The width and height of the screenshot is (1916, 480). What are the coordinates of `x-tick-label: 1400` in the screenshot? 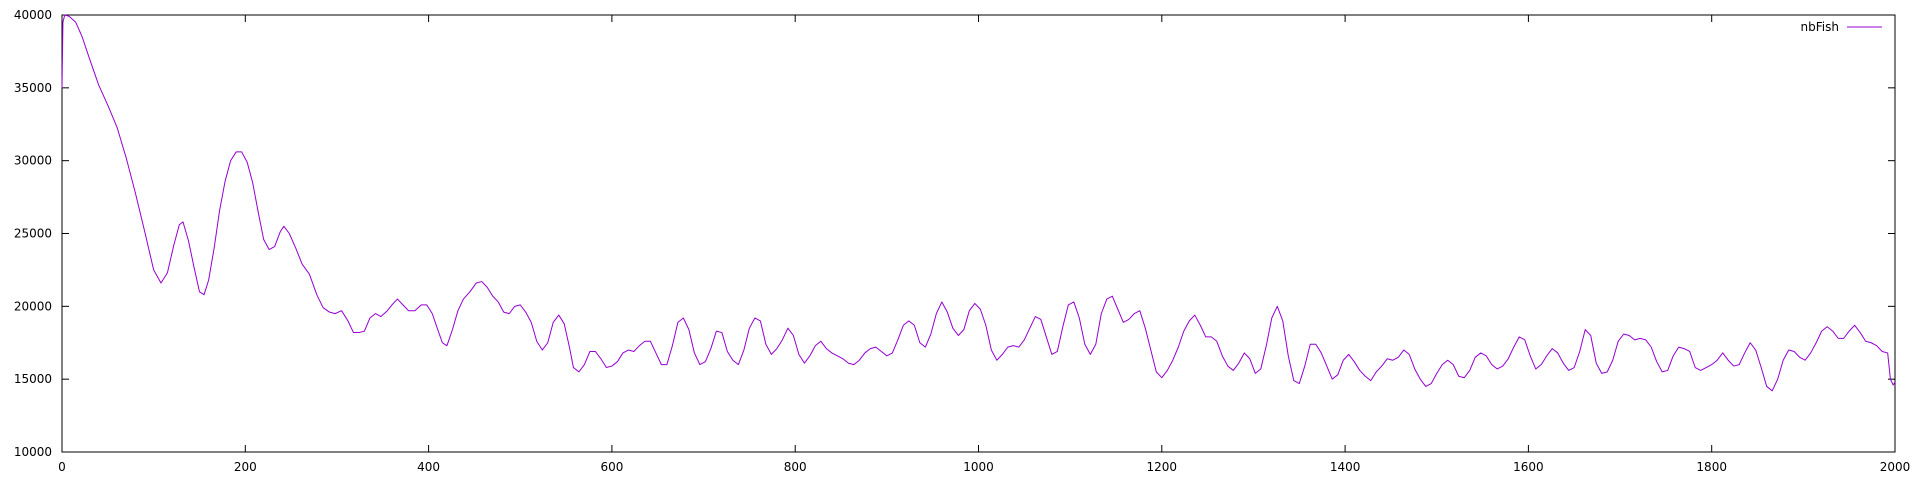 It's located at (1345, 467).